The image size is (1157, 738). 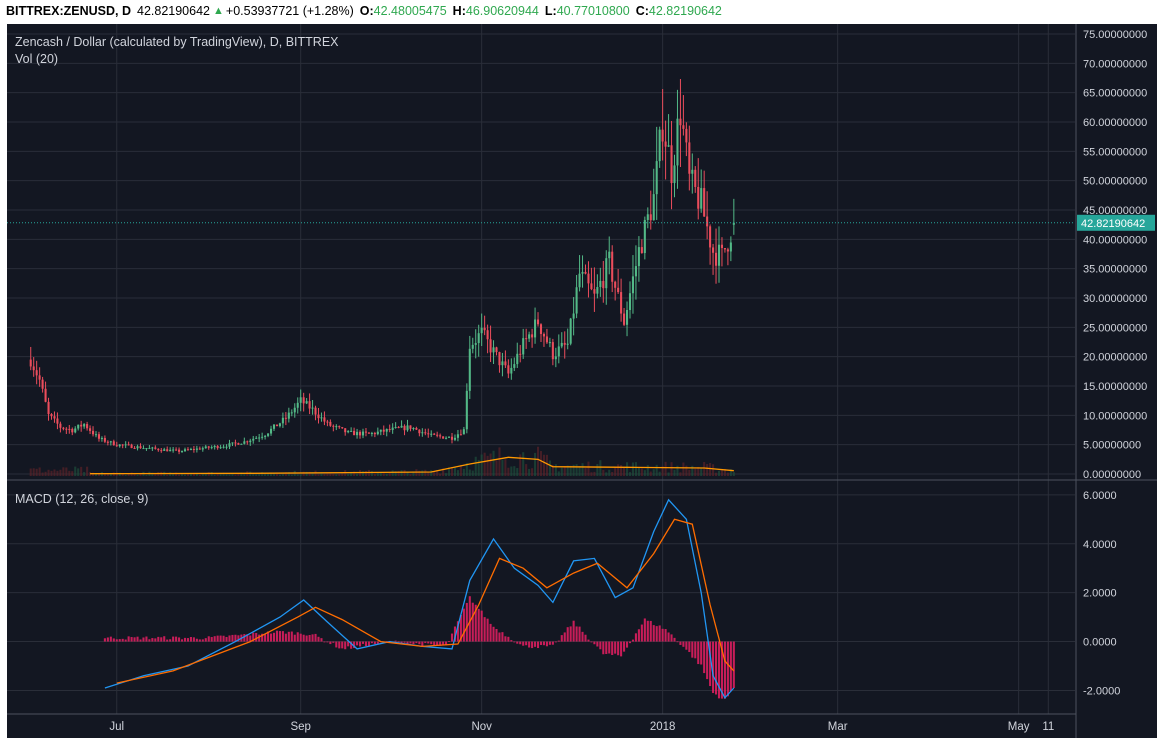 What do you see at coordinates (116, 727) in the screenshot?
I see `time-tick-label: Jul` at bounding box center [116, 727].